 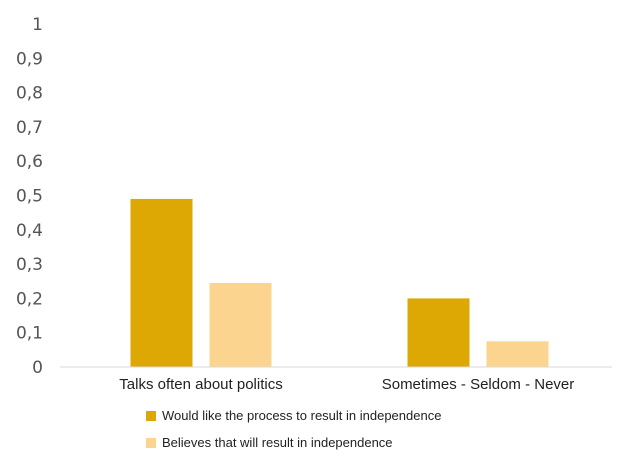 I want to click on x-category-label: Talks often about politics, so click(x=200, y=384).